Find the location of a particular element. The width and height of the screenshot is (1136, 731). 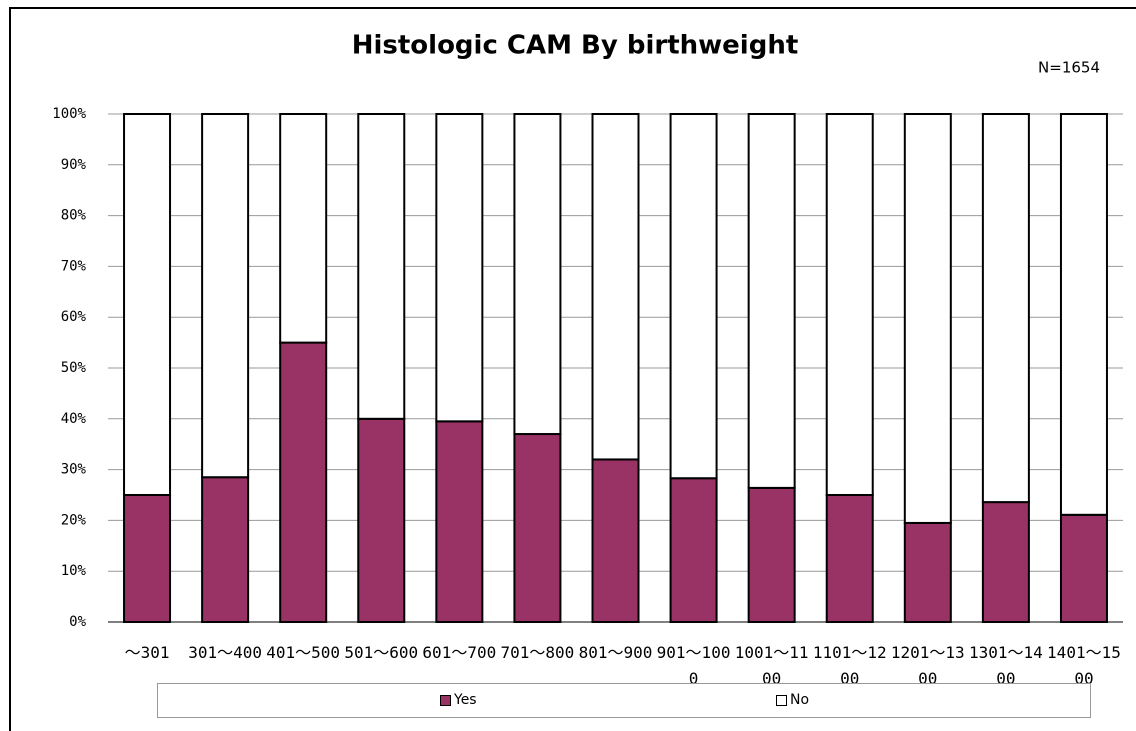

x-tick-label: 701～800 is located at coordinates (537, 652).